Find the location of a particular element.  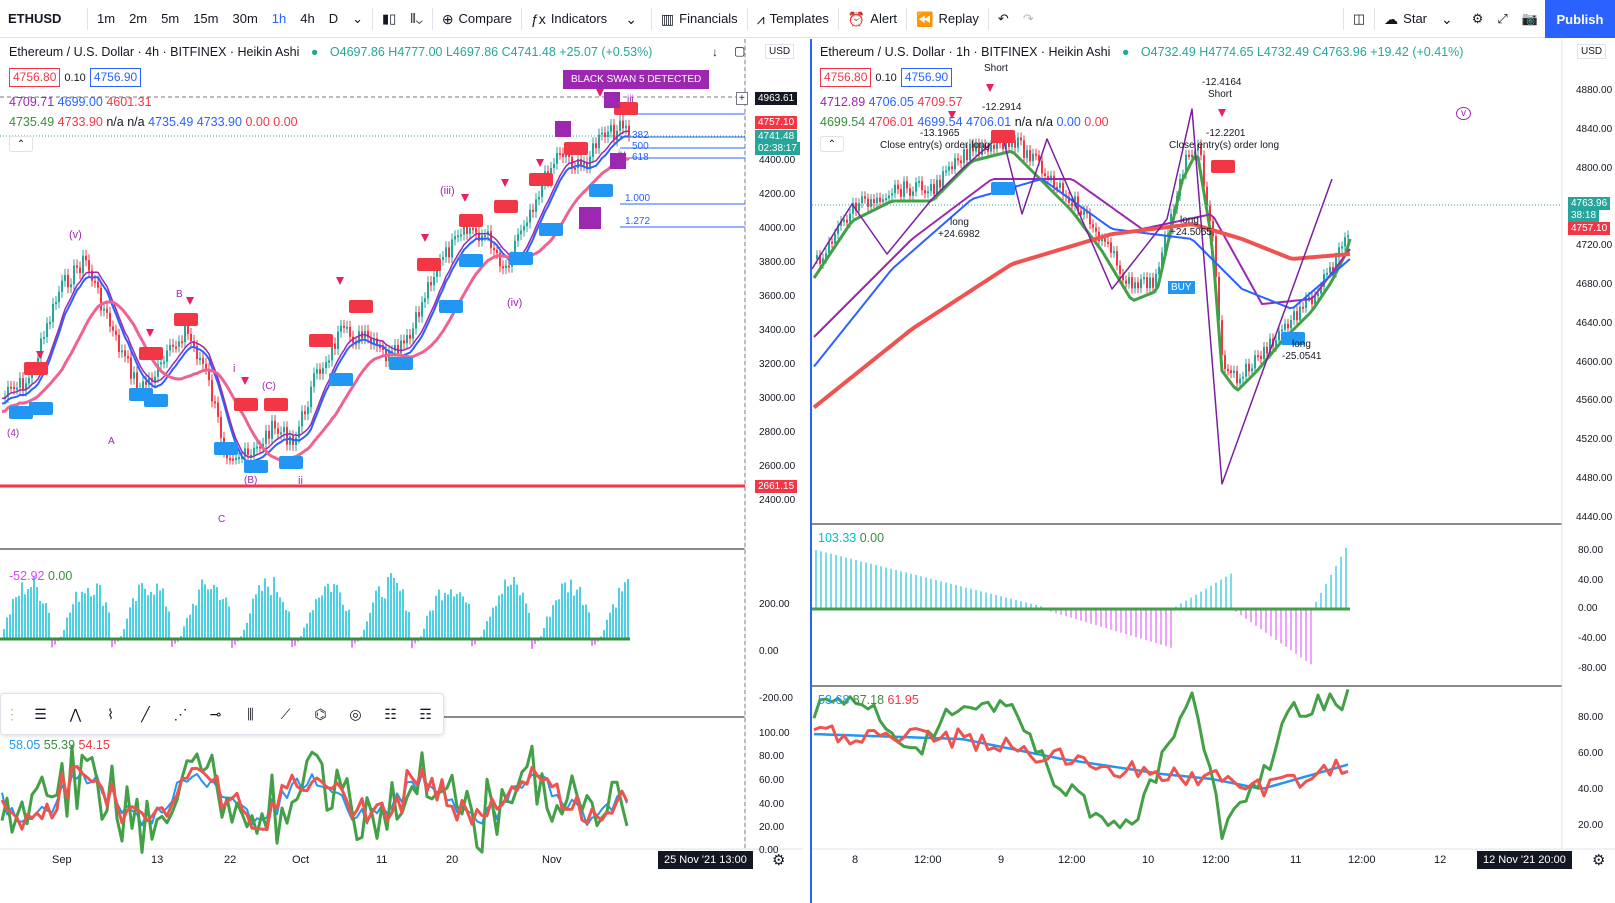

trend-line-icon: ╱ is located at coordinates (145, 713).